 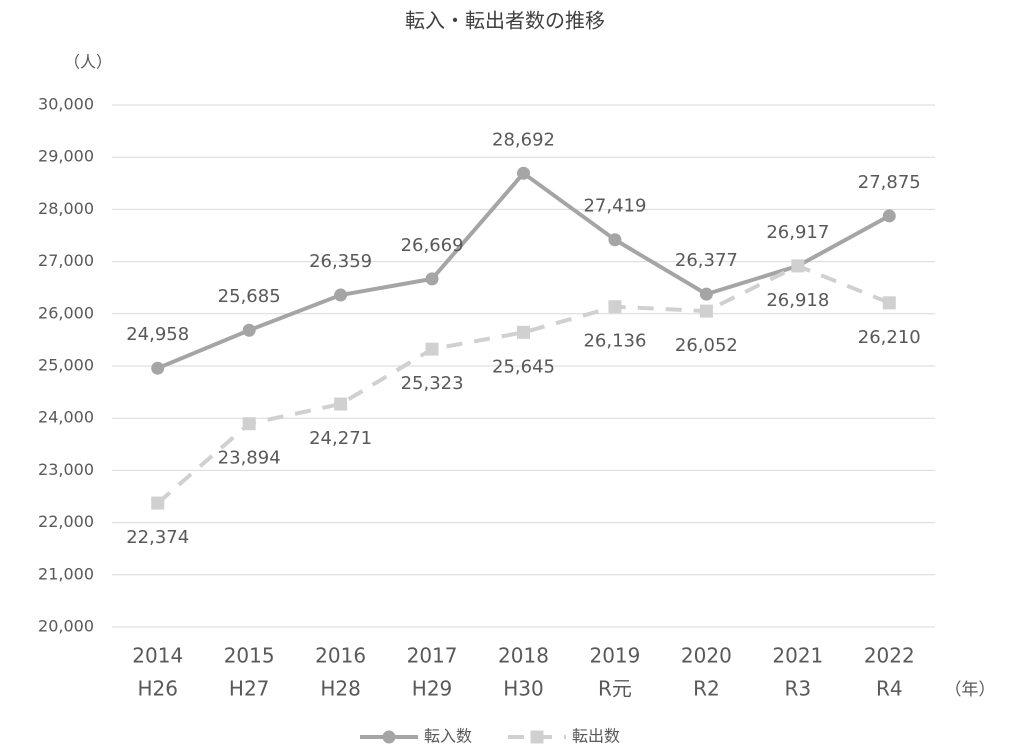 What do you see at coordinates (66, 208) in the screenshot?
I see `y-tick-label: 28,000` at bounding box center [66, 208].